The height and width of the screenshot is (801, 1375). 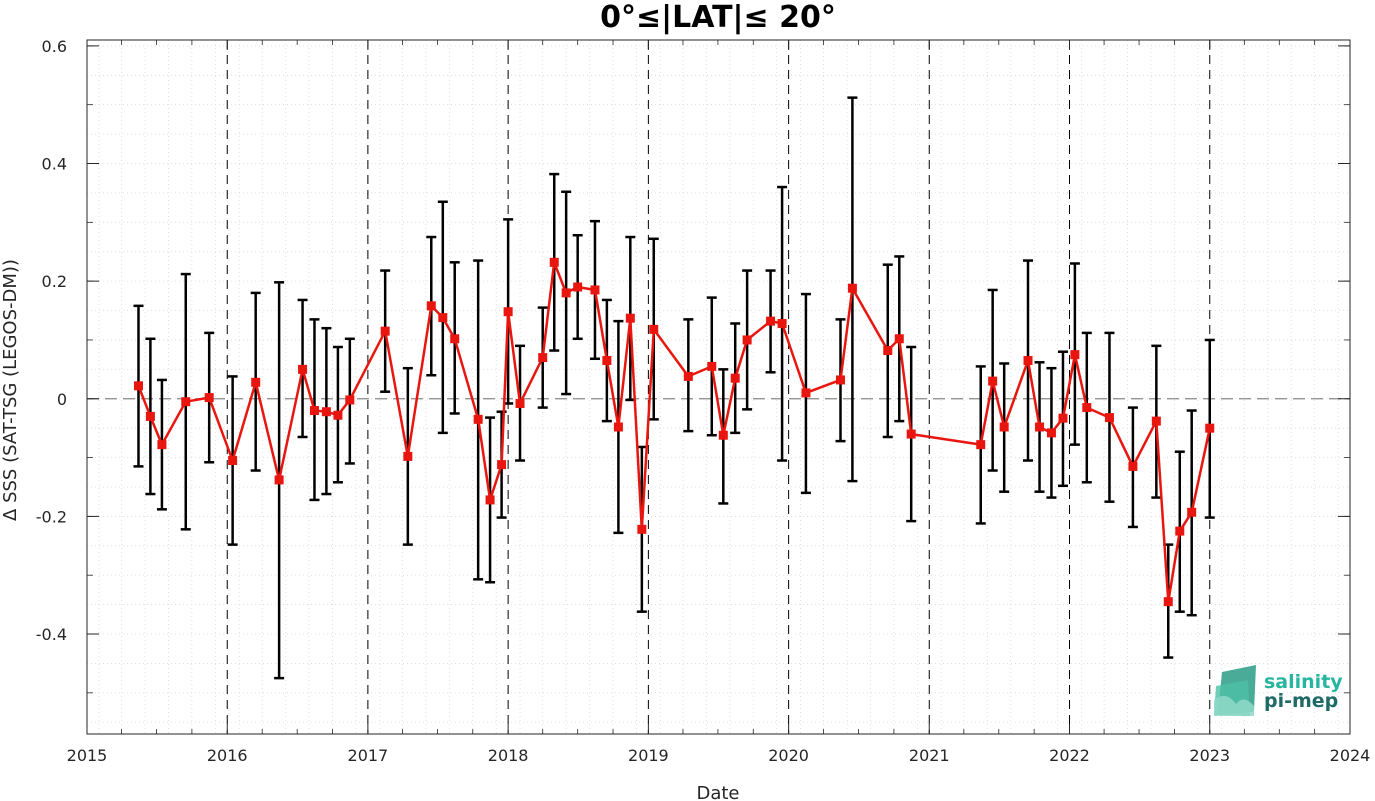 What do you see at coordinates (62, 399) in the screenshot?
I see `y-tick-label: 0` at bounding box center [62, 399].